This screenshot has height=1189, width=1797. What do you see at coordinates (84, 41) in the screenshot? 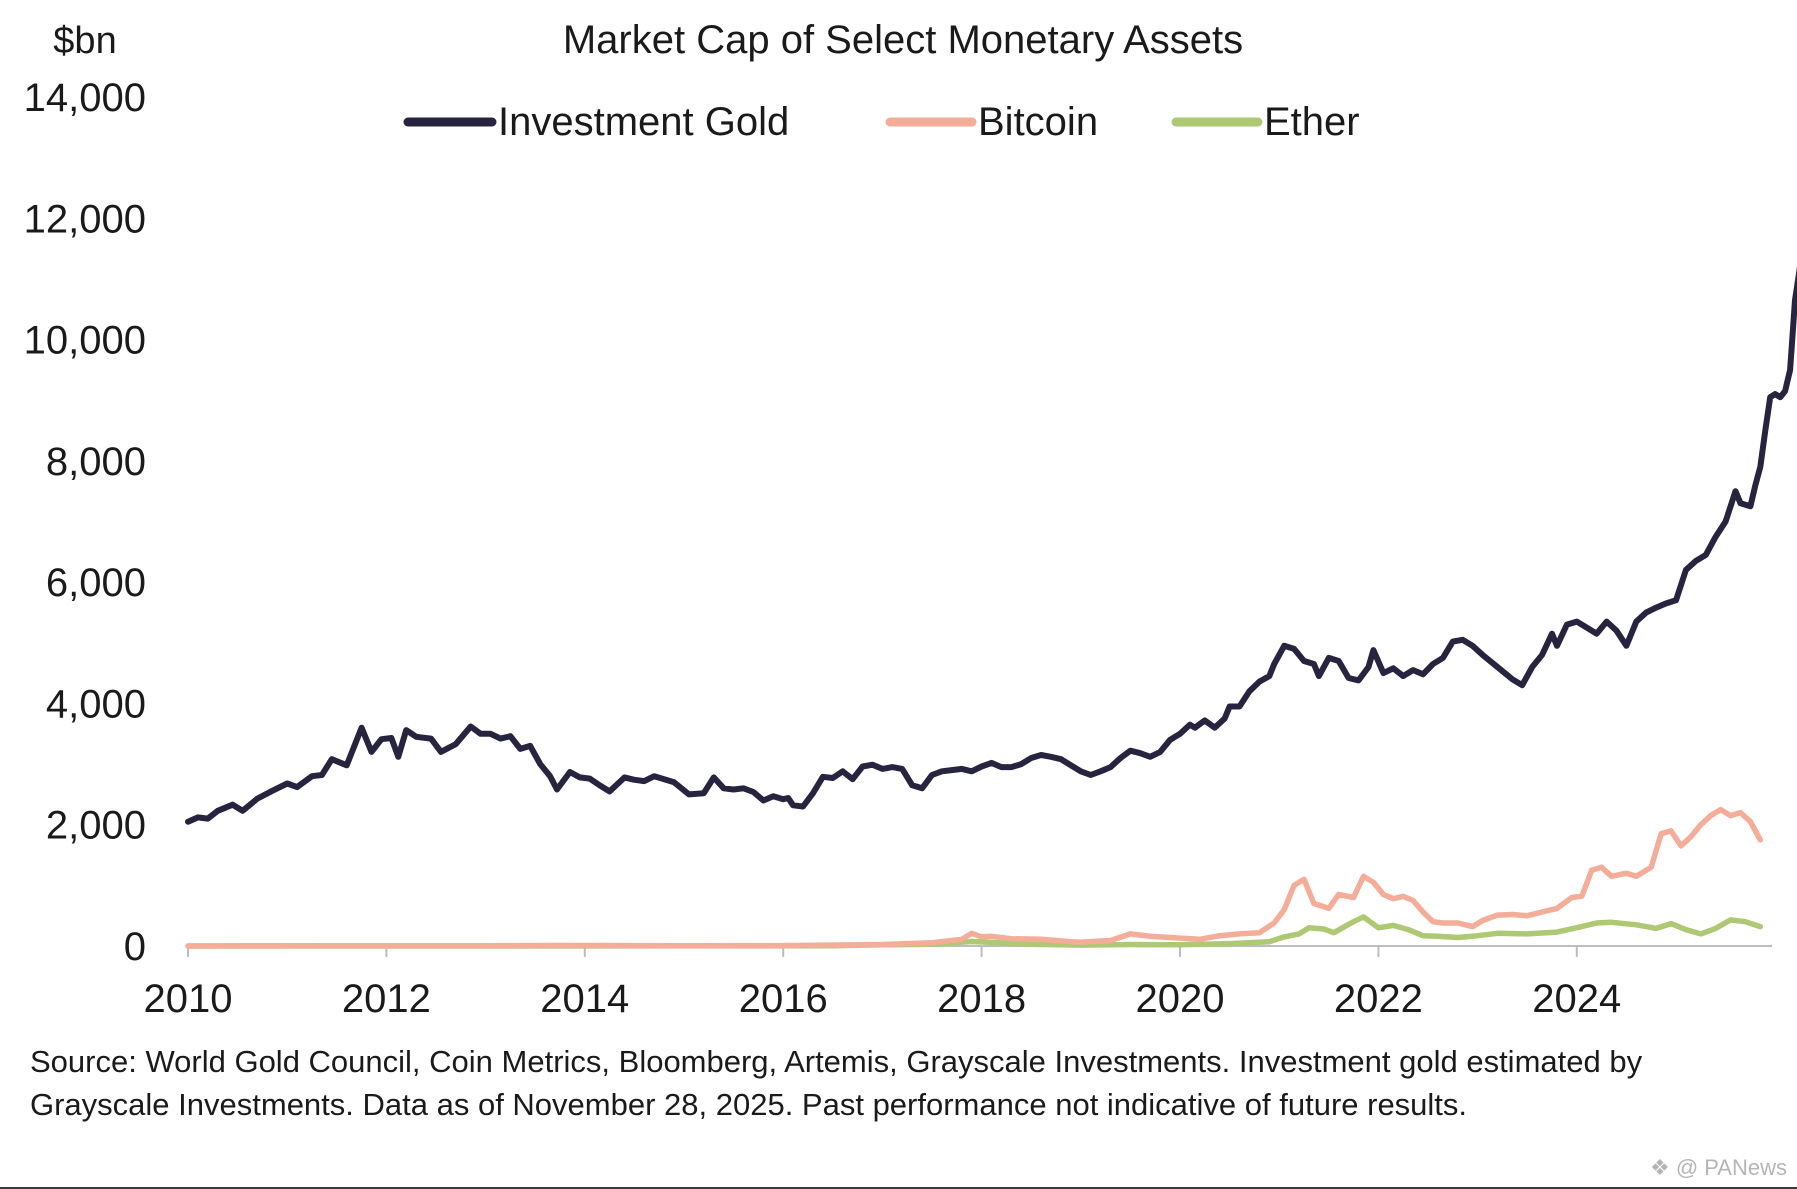
I see `y-axis-unit-label: $bn` at bounding box center [84, 41].